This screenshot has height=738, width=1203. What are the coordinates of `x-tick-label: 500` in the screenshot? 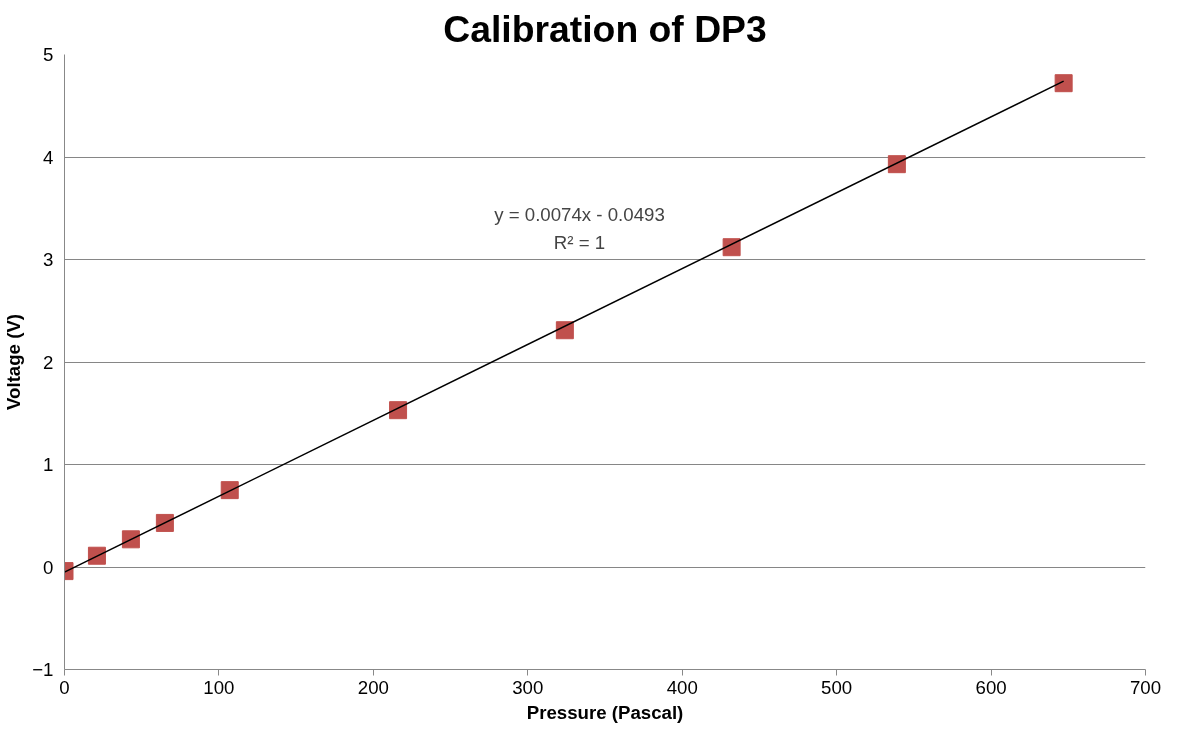 It's located at (837, 687).